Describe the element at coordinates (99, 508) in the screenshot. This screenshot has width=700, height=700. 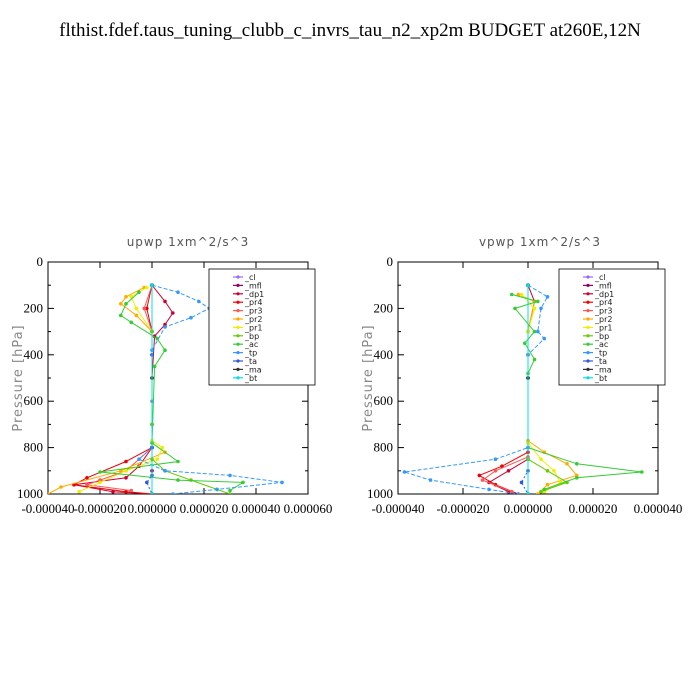
I see `x-tick-label: -0.000020` at that location.